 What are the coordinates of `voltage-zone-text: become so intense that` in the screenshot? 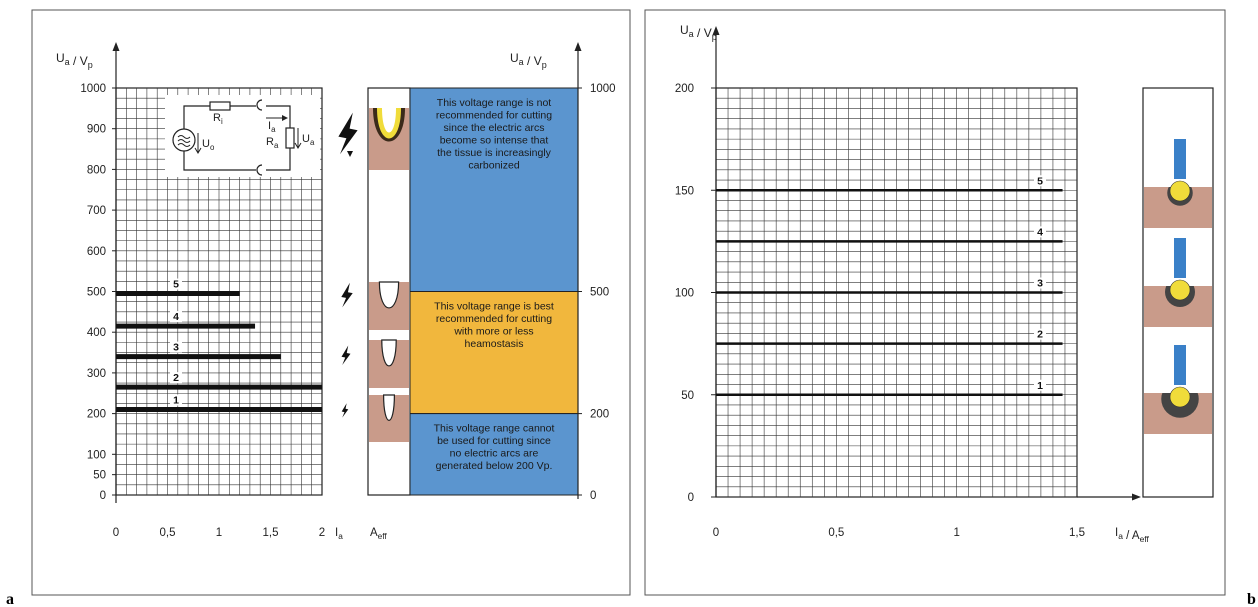 It's located at (494, 141).